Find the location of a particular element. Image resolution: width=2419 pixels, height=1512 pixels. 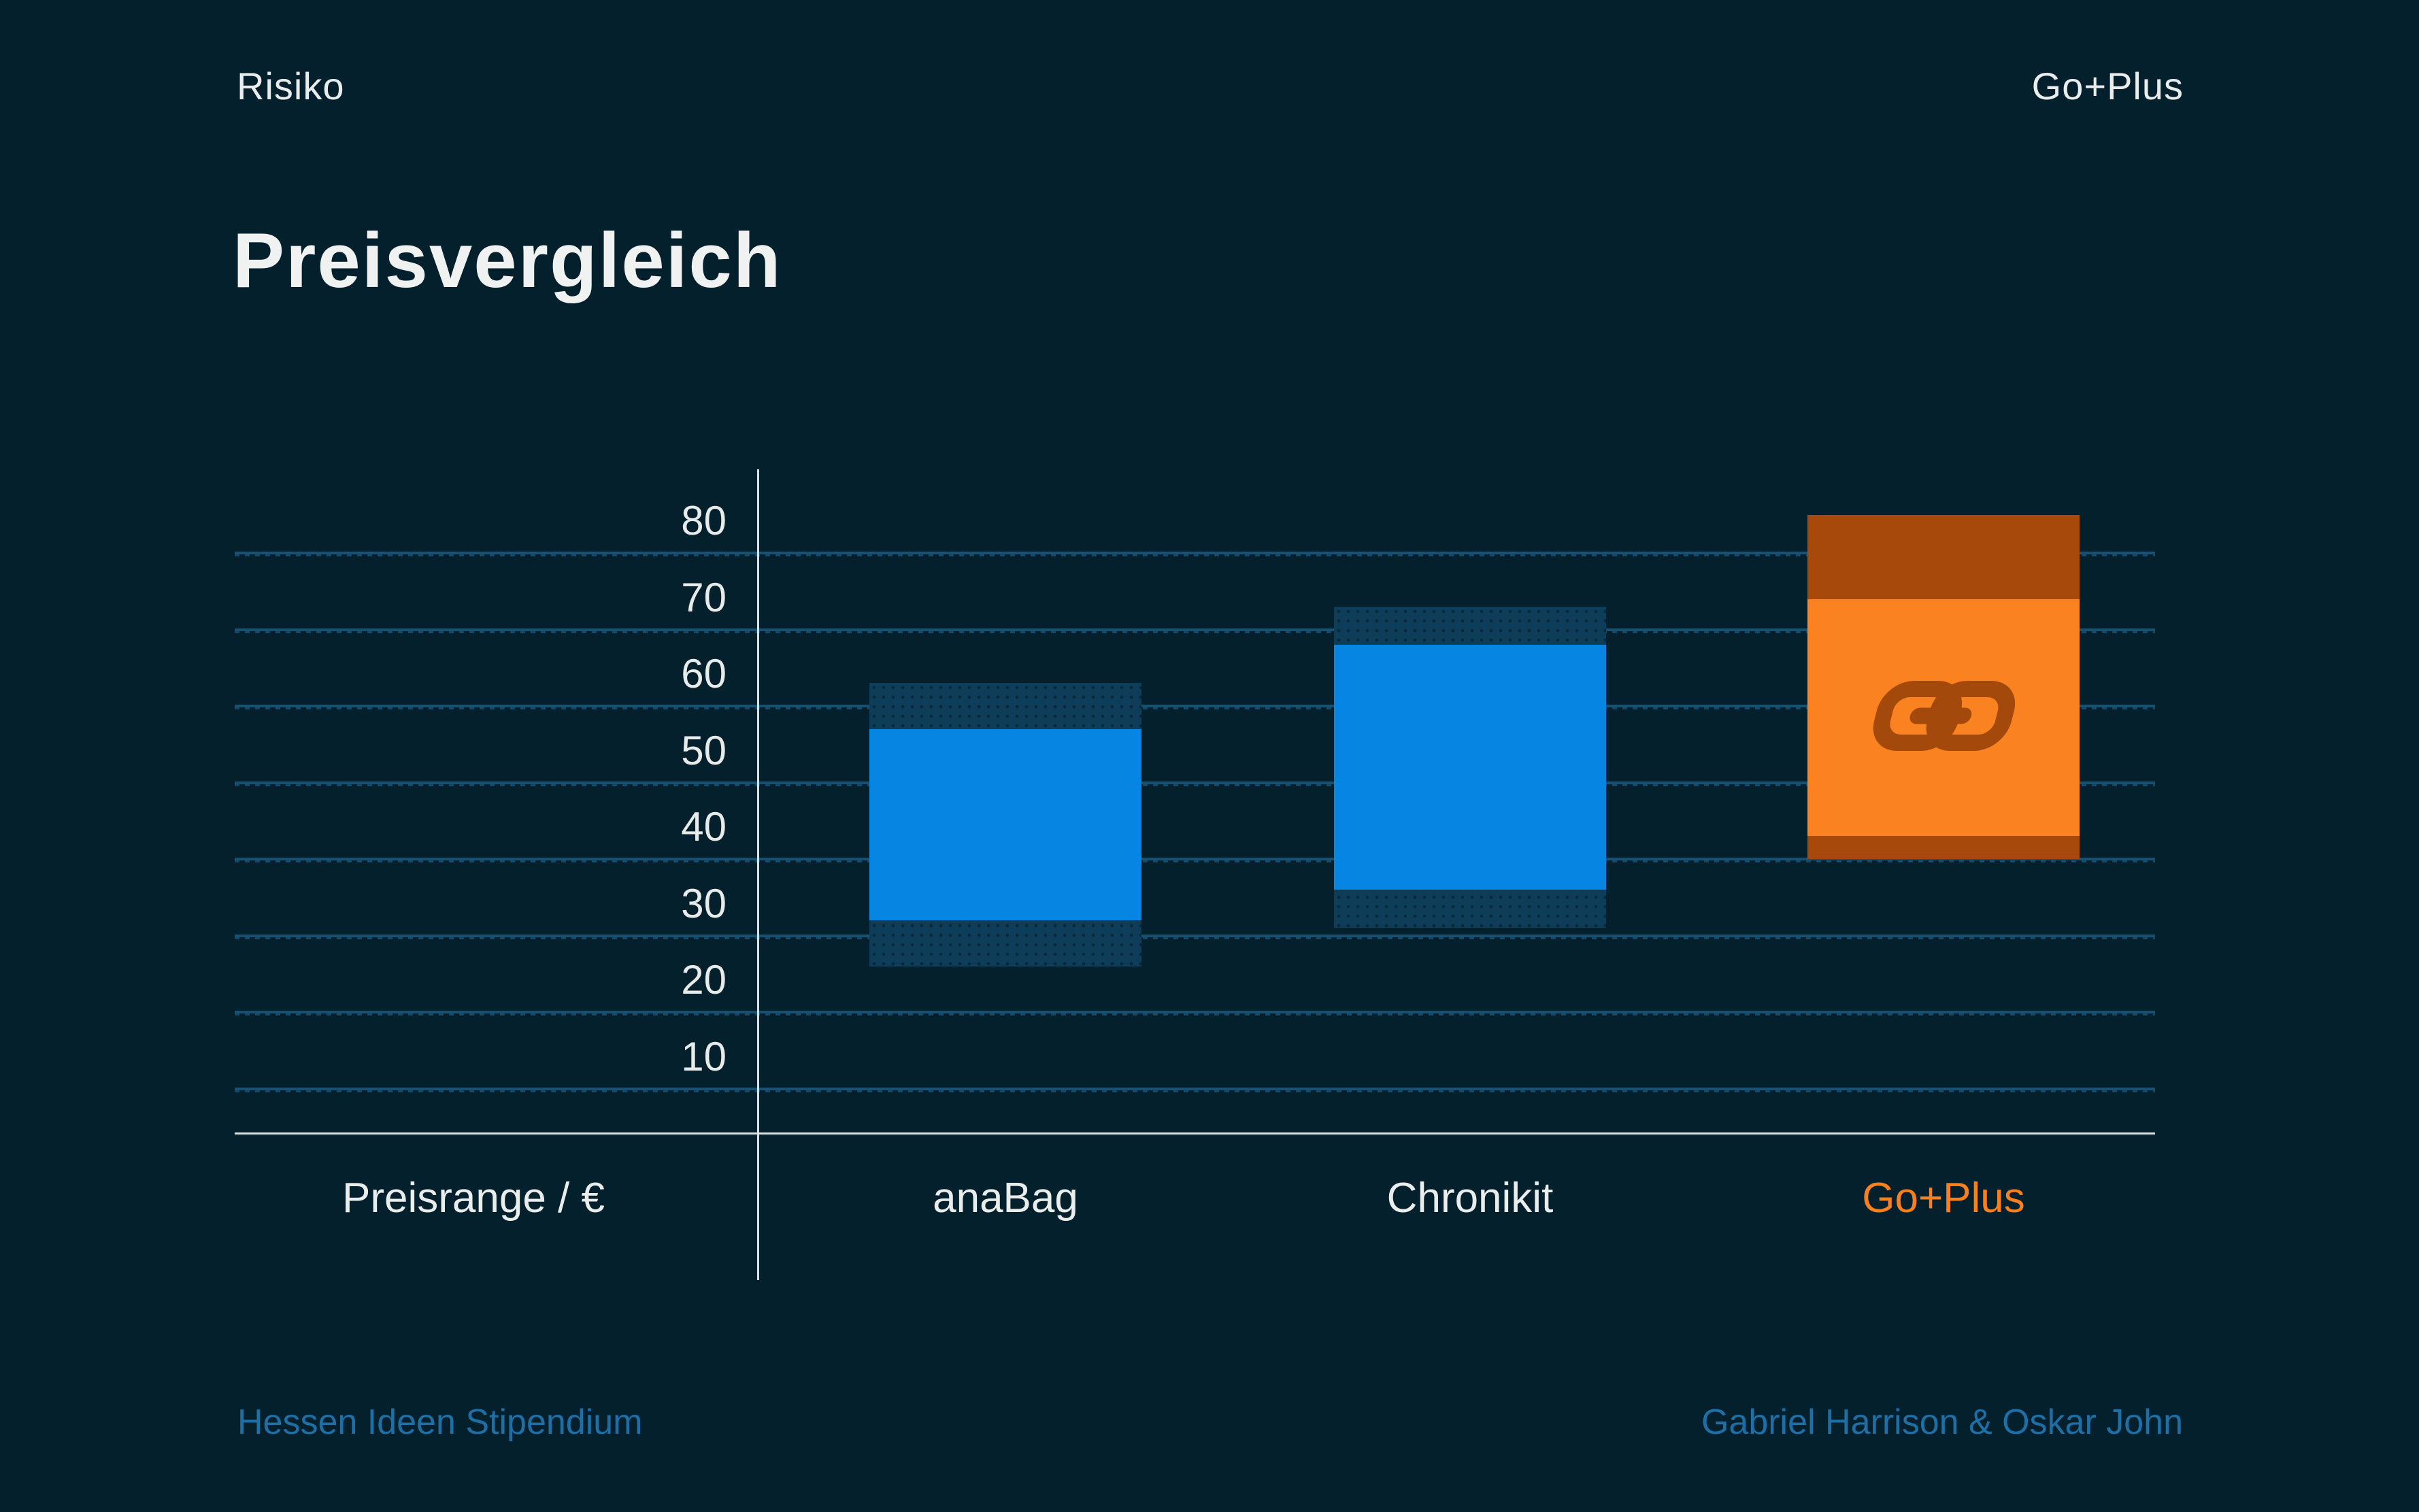

go-logo is located at coordinates (1944, 716).